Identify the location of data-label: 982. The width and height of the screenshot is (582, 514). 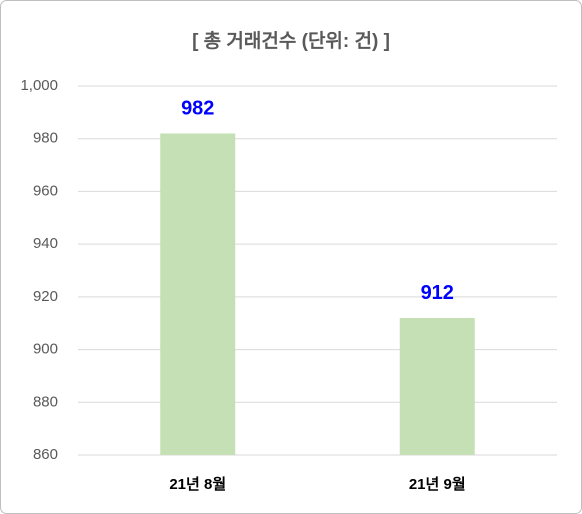
(197, 109).